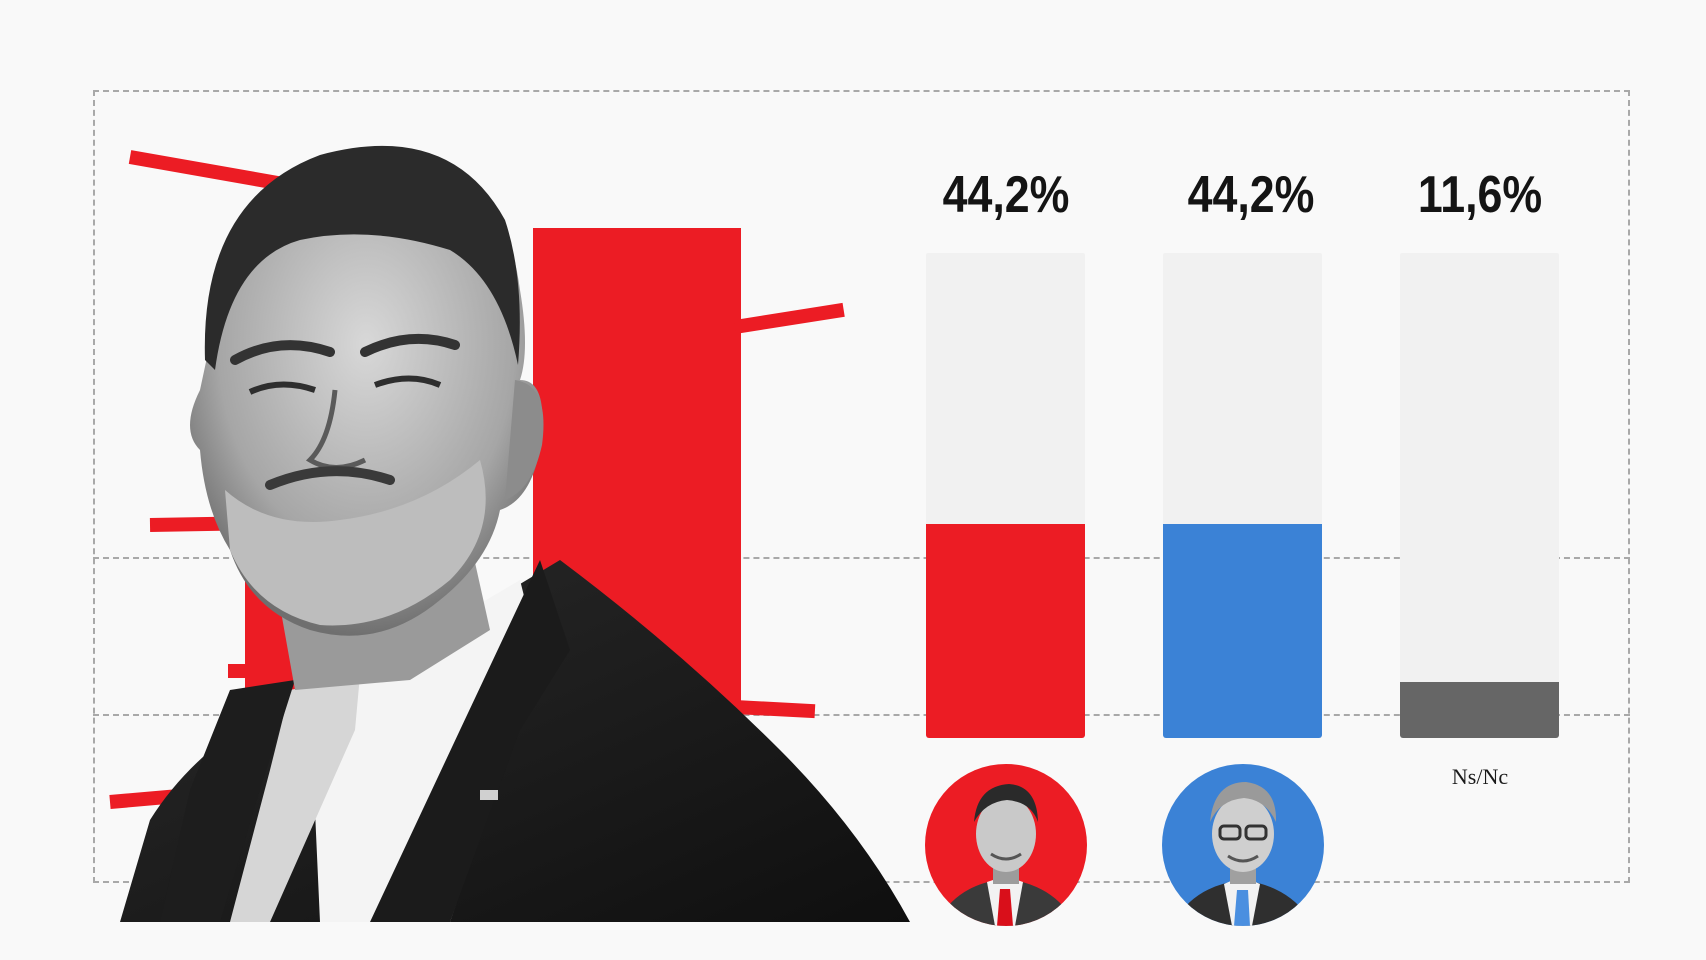 This screenshot has width=1706, height=960. What do you see at coordinates (861, 715) in the screenshot?
I see `dashed-gridline-lower` at bounding box center [861, 715].